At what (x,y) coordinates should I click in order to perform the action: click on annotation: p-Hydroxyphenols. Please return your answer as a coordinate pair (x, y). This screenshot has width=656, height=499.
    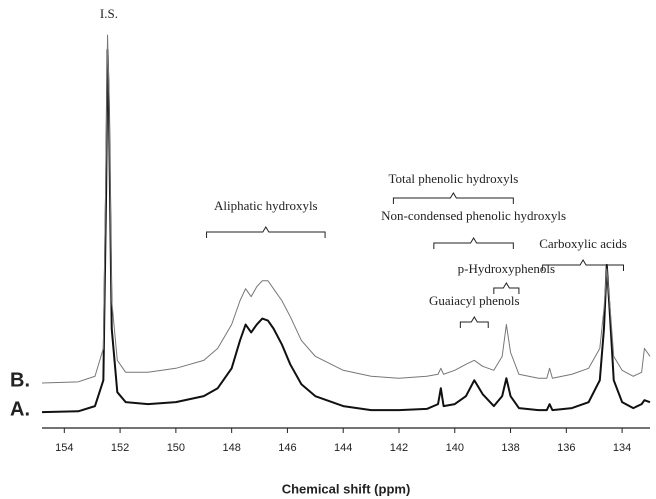
    Looking at the image, I should click on (507, 268).